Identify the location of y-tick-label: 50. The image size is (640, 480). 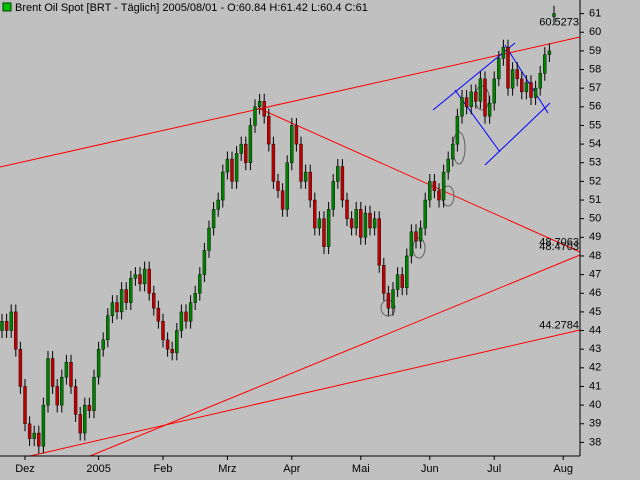
(595, 219).